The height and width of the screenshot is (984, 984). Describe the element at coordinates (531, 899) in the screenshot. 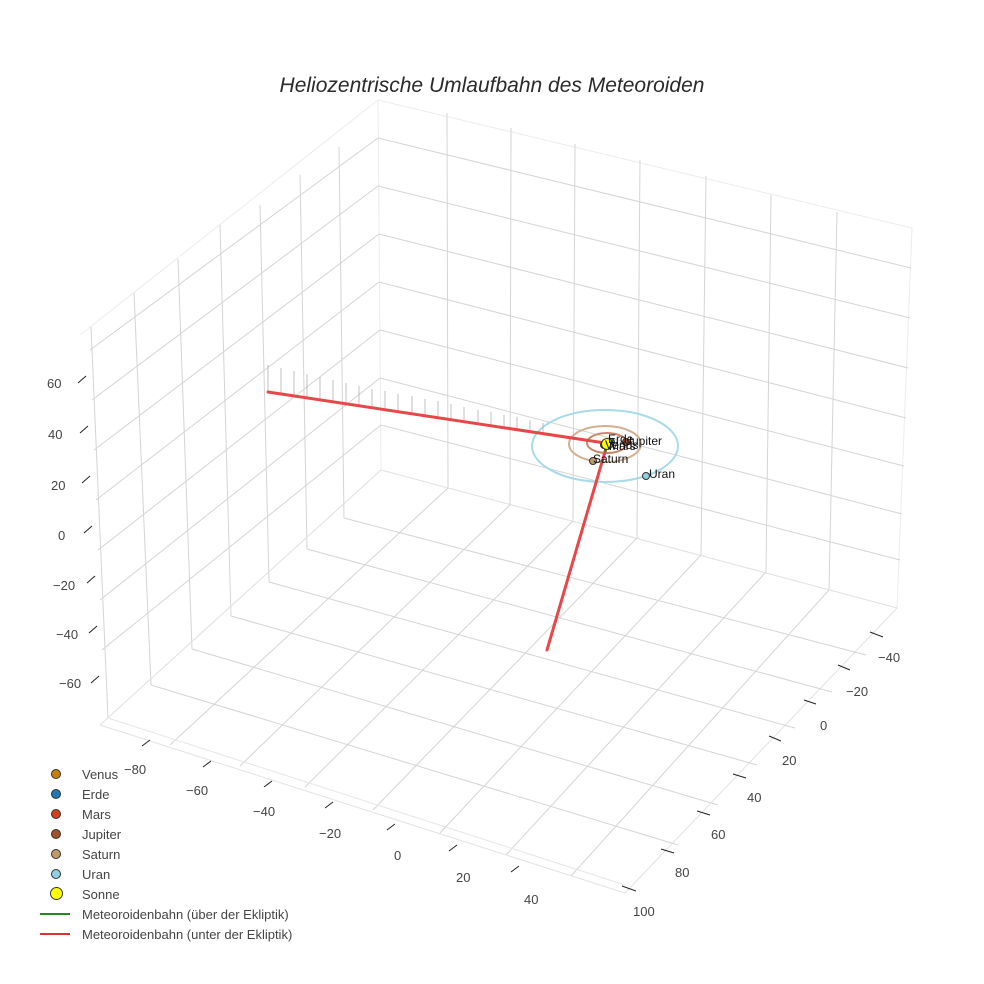

I see `x-tick-label: 40` at that location.